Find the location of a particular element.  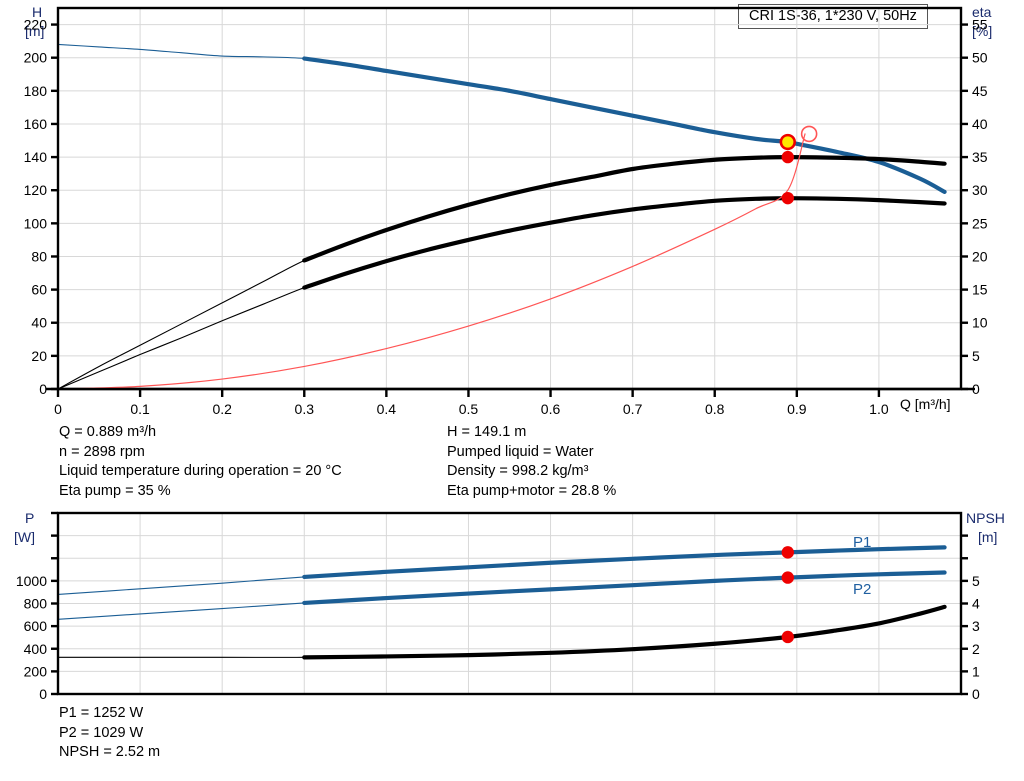

svg-text: 220 is located at coordinates (36, 25).